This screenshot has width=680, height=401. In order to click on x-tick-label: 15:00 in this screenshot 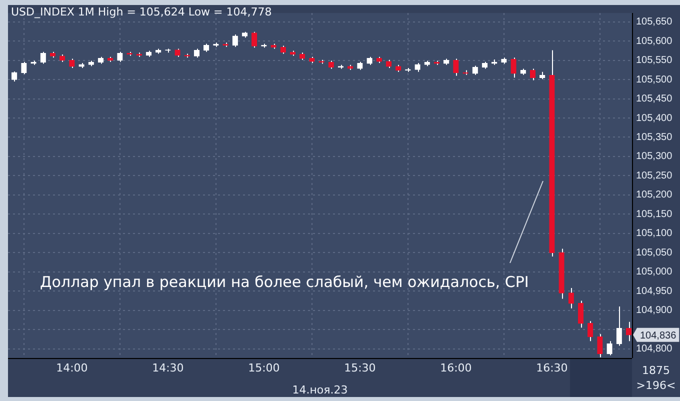, I will do `click(264, 367)`.